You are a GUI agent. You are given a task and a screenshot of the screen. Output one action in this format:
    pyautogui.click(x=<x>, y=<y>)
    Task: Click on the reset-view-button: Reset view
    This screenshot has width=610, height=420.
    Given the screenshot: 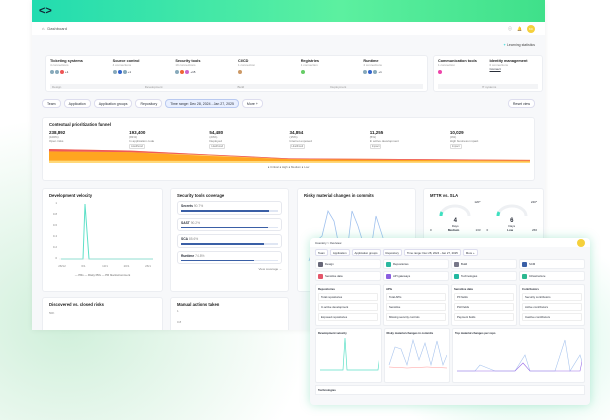 What is the action you would take?
    pyautogui.click(x=521, y=103)
    